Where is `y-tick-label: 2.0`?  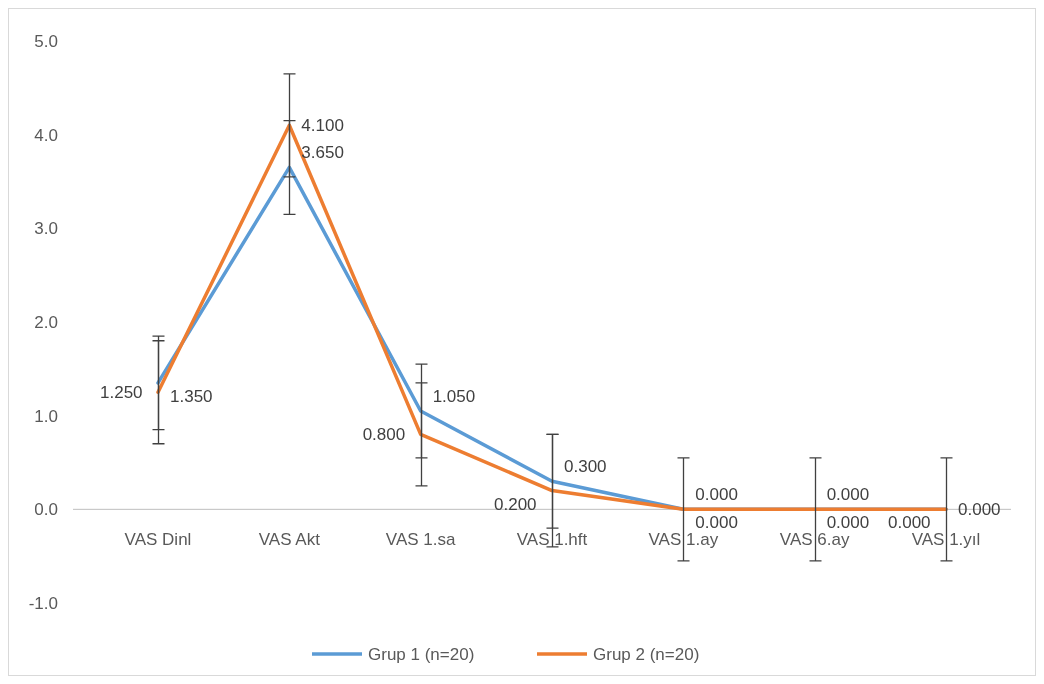
y-tick-label: 2.0 is located at coordinates (46, 322).